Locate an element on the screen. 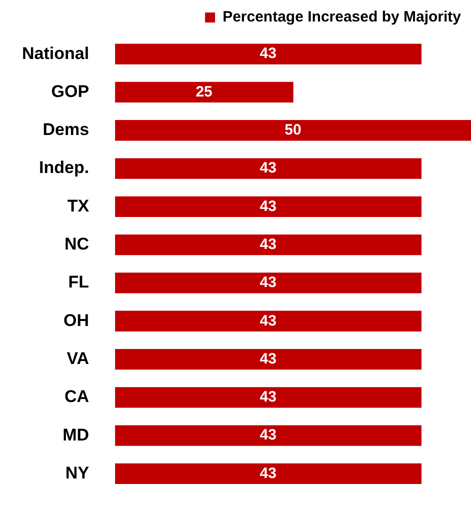 This screenshot has width=471, height=521. y-tick-label: National is located at coordinates (56, 53).